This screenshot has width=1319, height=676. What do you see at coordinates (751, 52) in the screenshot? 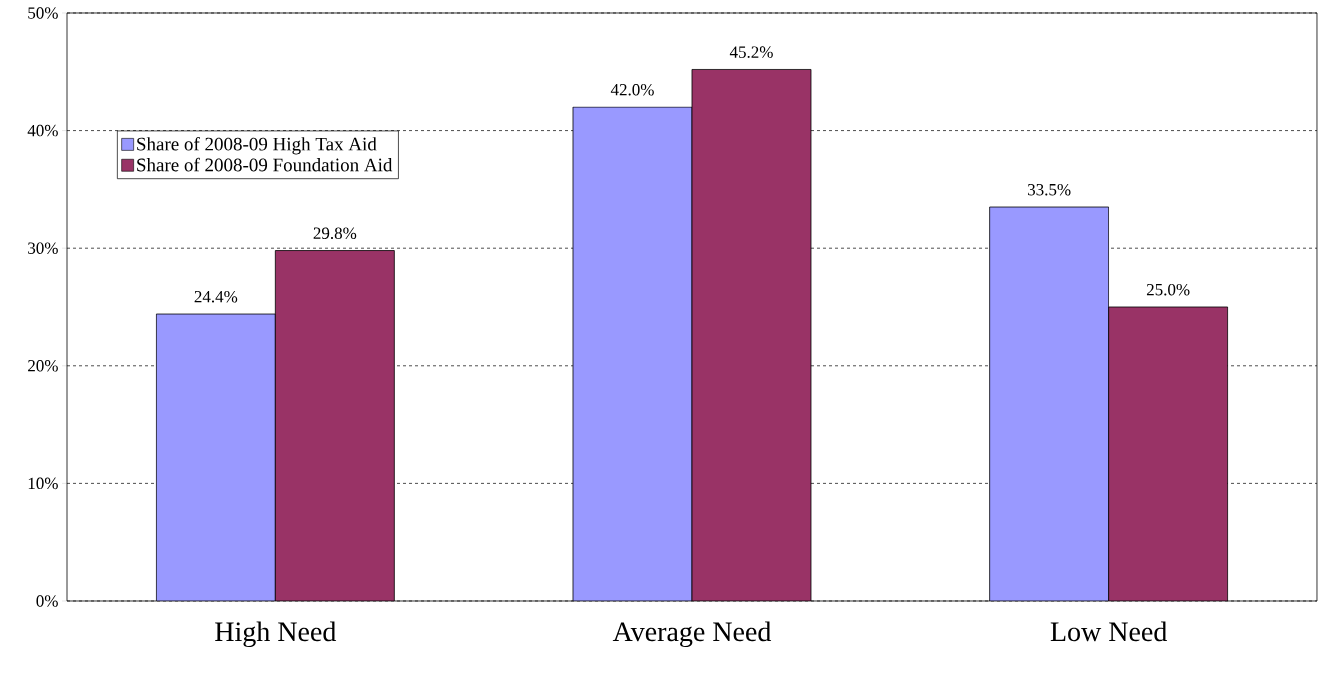
I see `data-label: 45.2%` at bounding box center [751, 52].